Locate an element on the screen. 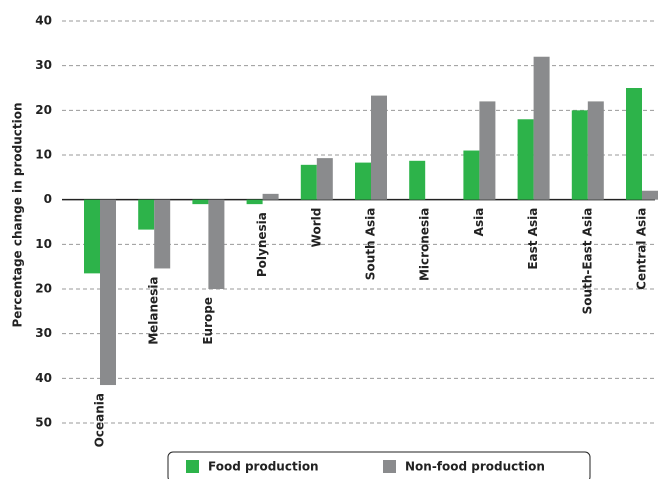 This screenshot has width=662, height=479. x-tick-label: Central Asia is located at coordinates (642, 249).